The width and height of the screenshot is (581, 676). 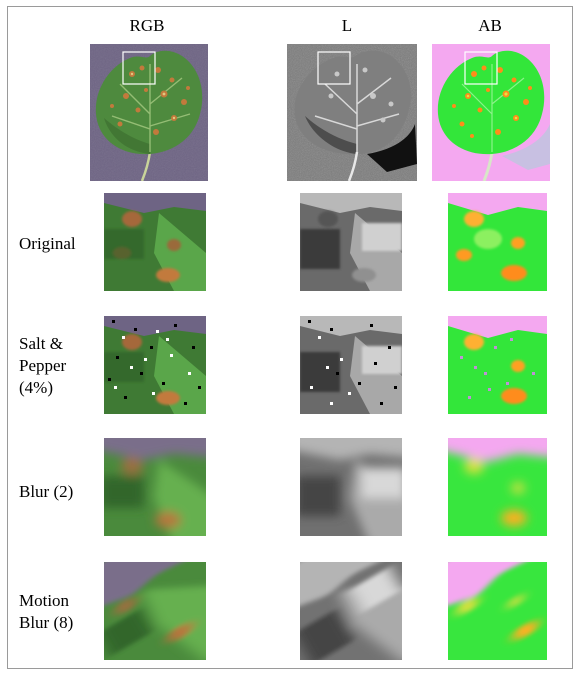 What do you see at coordinates (497, 242) in the screenshot?
I see `tile-original-ab` at bounding box center [497, 242].